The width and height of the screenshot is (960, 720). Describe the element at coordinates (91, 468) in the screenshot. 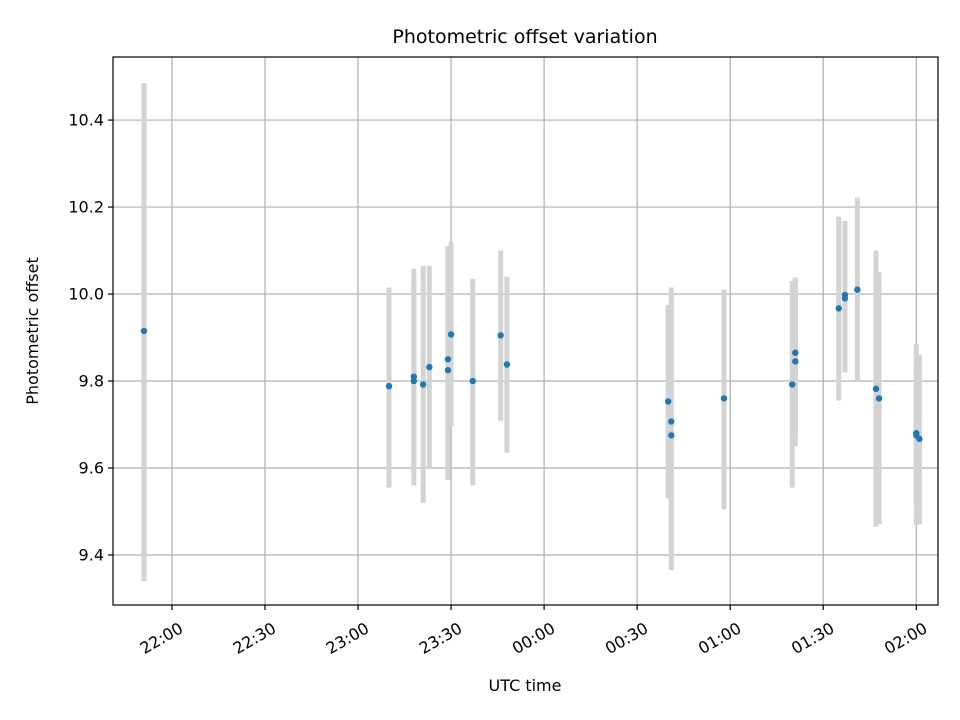

I see `y-tick-label: 9.6` at that location.